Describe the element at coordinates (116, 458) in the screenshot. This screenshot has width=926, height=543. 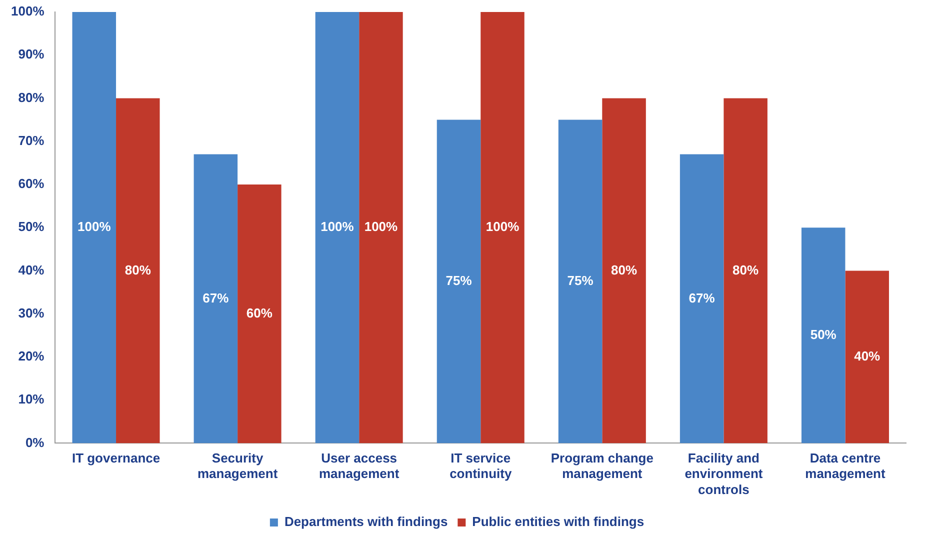
I see `x-tick-label: IT governance` at that location.